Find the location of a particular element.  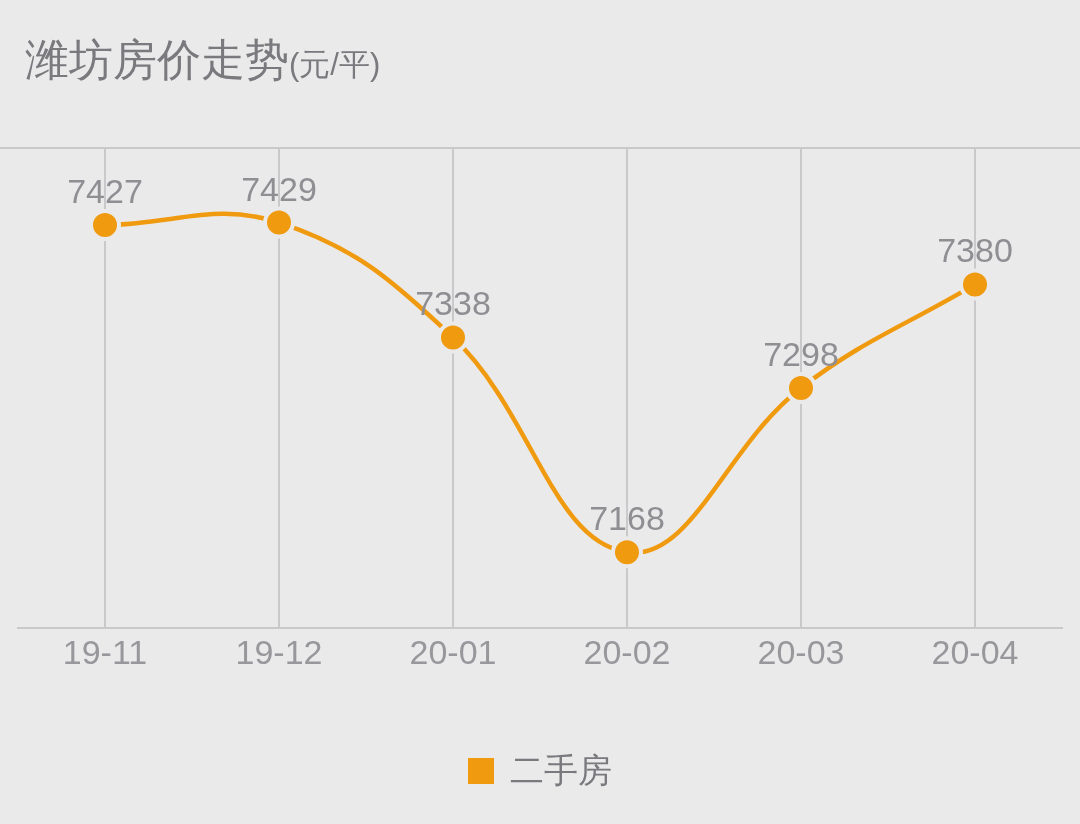

x-tick-label: 20-04 is located at coordinates (975, 651).